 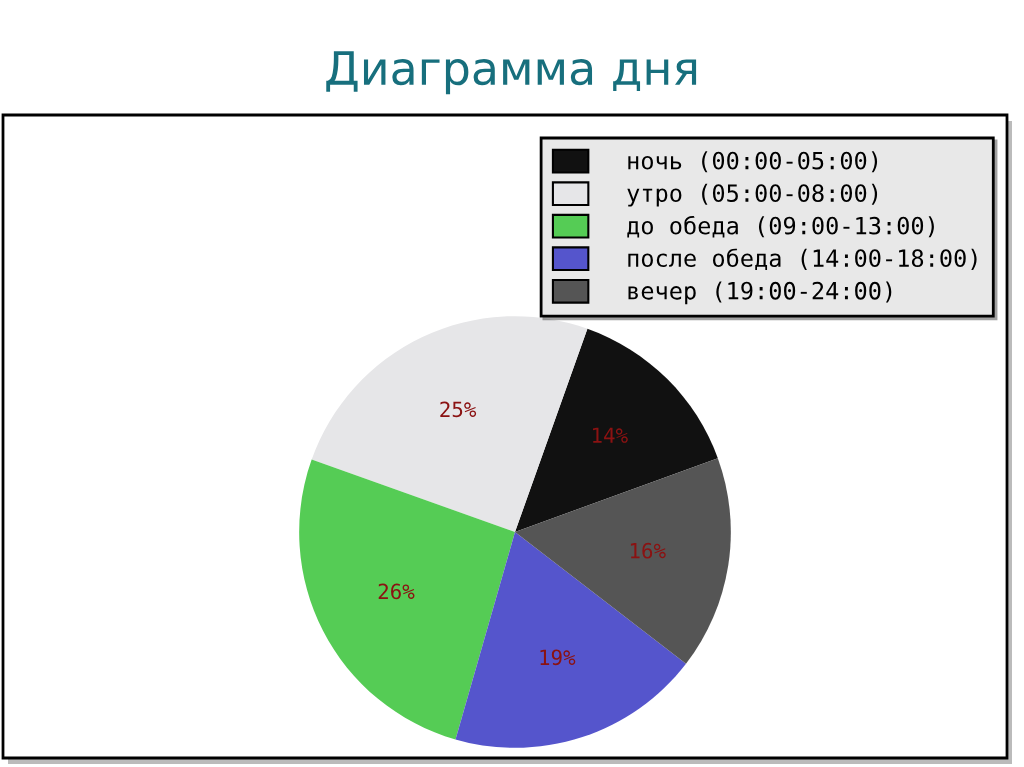 I want to click on data-label: 14%, so click(x=610, y=435).